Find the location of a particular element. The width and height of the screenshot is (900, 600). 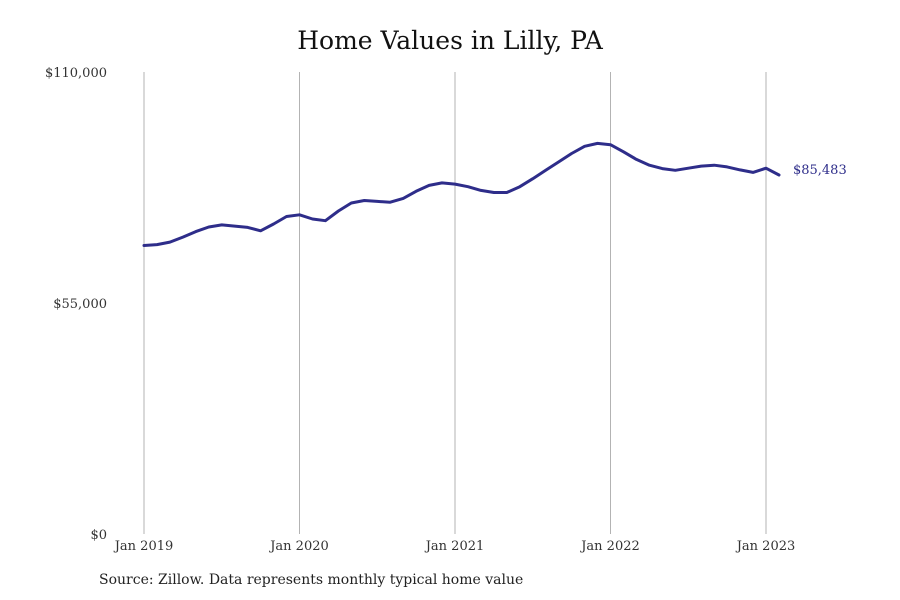

x-axis-tick-labels: Jan 2019 Jan 2020 Jan 2021 Jan 2022 Jan 2023 is located at coordinates (454, 546).